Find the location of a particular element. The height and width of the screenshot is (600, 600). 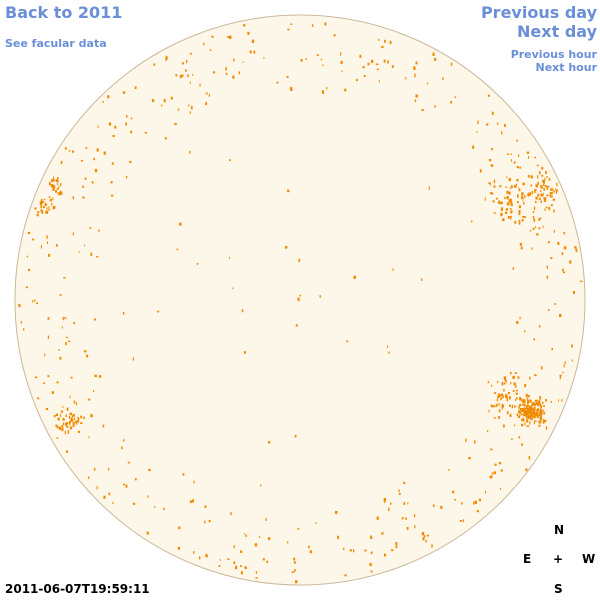

back-to-year-link: Back to 2011 is located at coordinates (64, 12).